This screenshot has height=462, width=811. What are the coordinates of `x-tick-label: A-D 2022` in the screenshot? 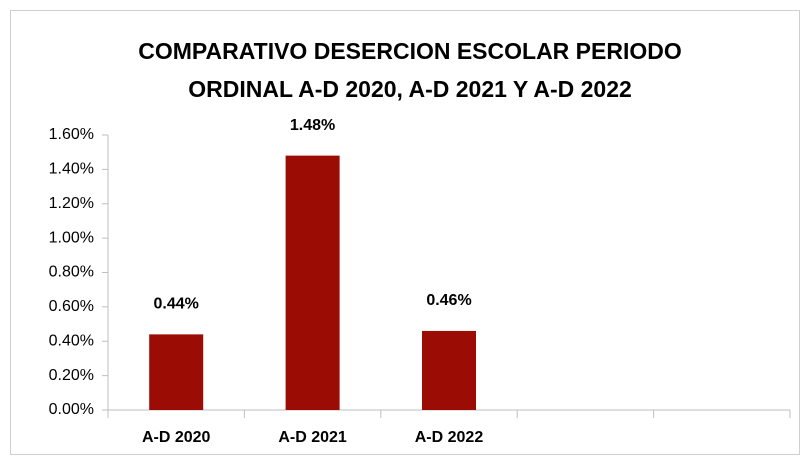 It's located at (449, 437).